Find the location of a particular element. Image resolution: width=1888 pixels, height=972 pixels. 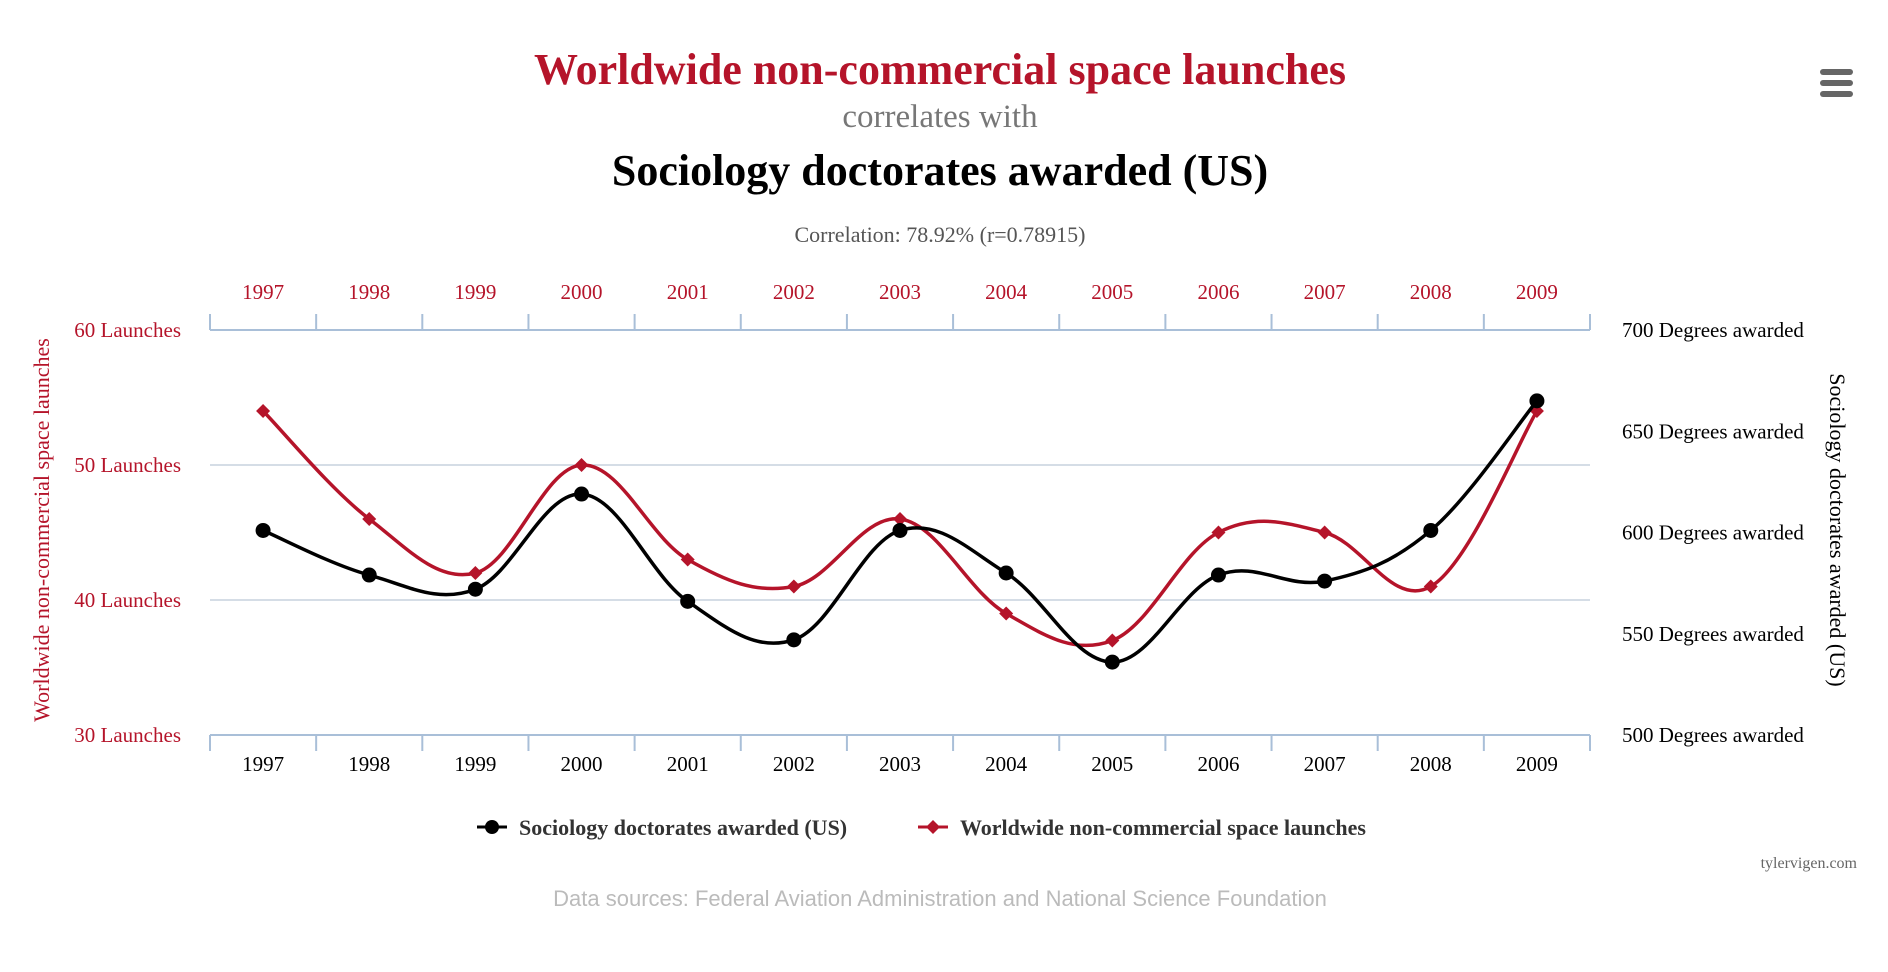

x-tick-label-top: 2005 is located at coordinates (1112, 292).